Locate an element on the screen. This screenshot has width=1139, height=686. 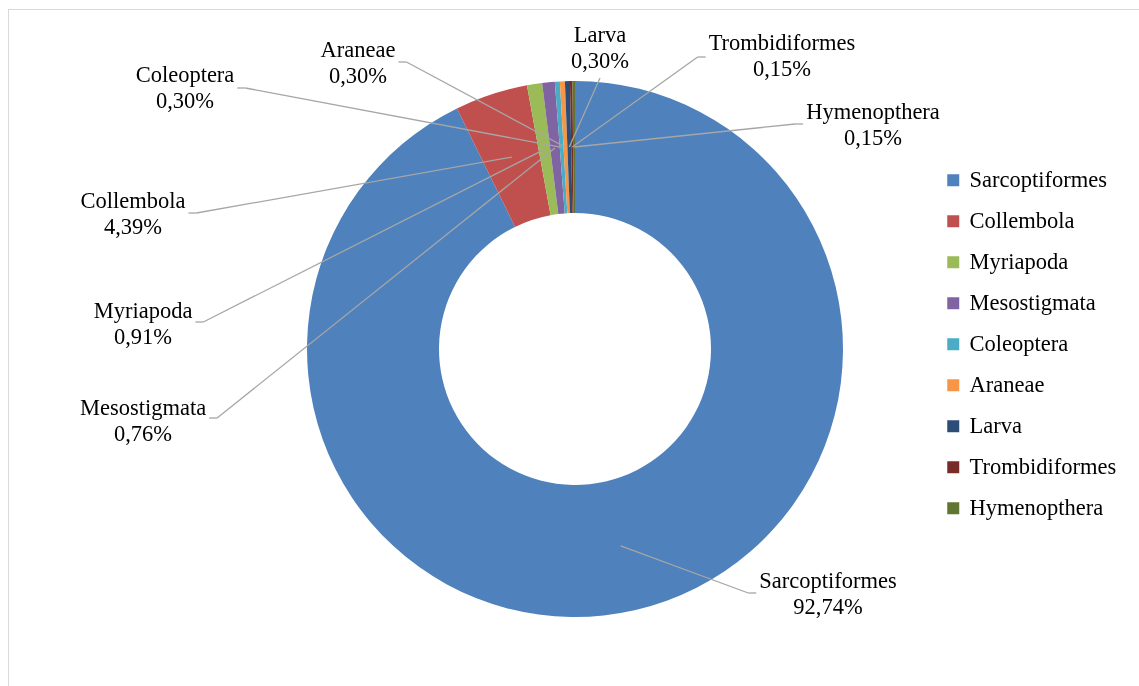
legend-label: Araneae is located at coordinates (1007, 385).